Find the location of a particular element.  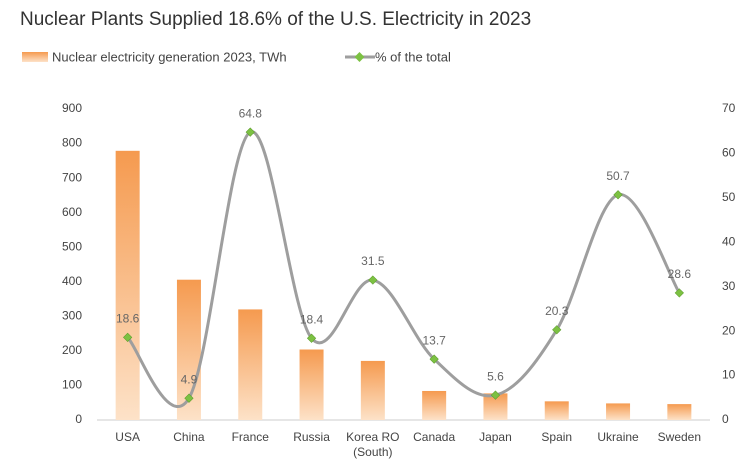

y-tick-label: 300 is located at coordinates (72, 316).